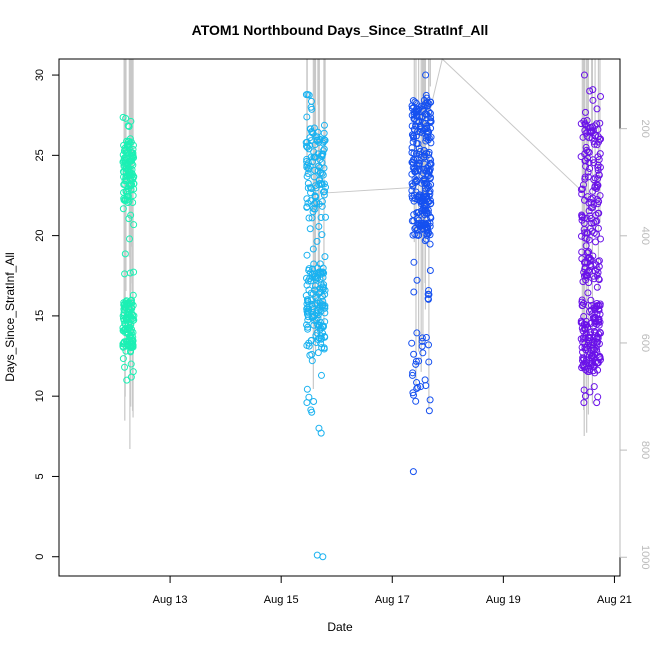  What do you see at coordinates (10, 316) in the screenshot?
I see `y-axis-label: Days_Since_StratInf_All` at bounding box center [10, 316].